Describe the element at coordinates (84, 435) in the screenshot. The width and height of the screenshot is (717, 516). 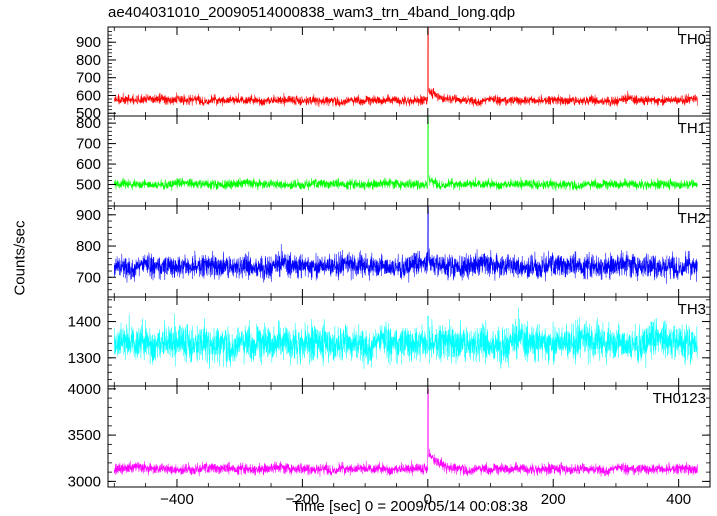
I see `y-tick-label: 3500` at that location.